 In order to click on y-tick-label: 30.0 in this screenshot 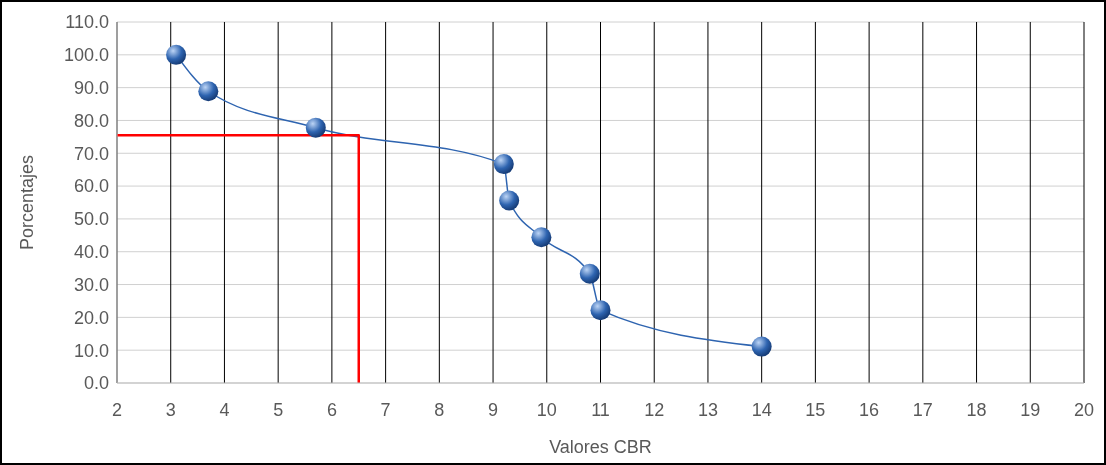, I will do `click(91, 284)`.